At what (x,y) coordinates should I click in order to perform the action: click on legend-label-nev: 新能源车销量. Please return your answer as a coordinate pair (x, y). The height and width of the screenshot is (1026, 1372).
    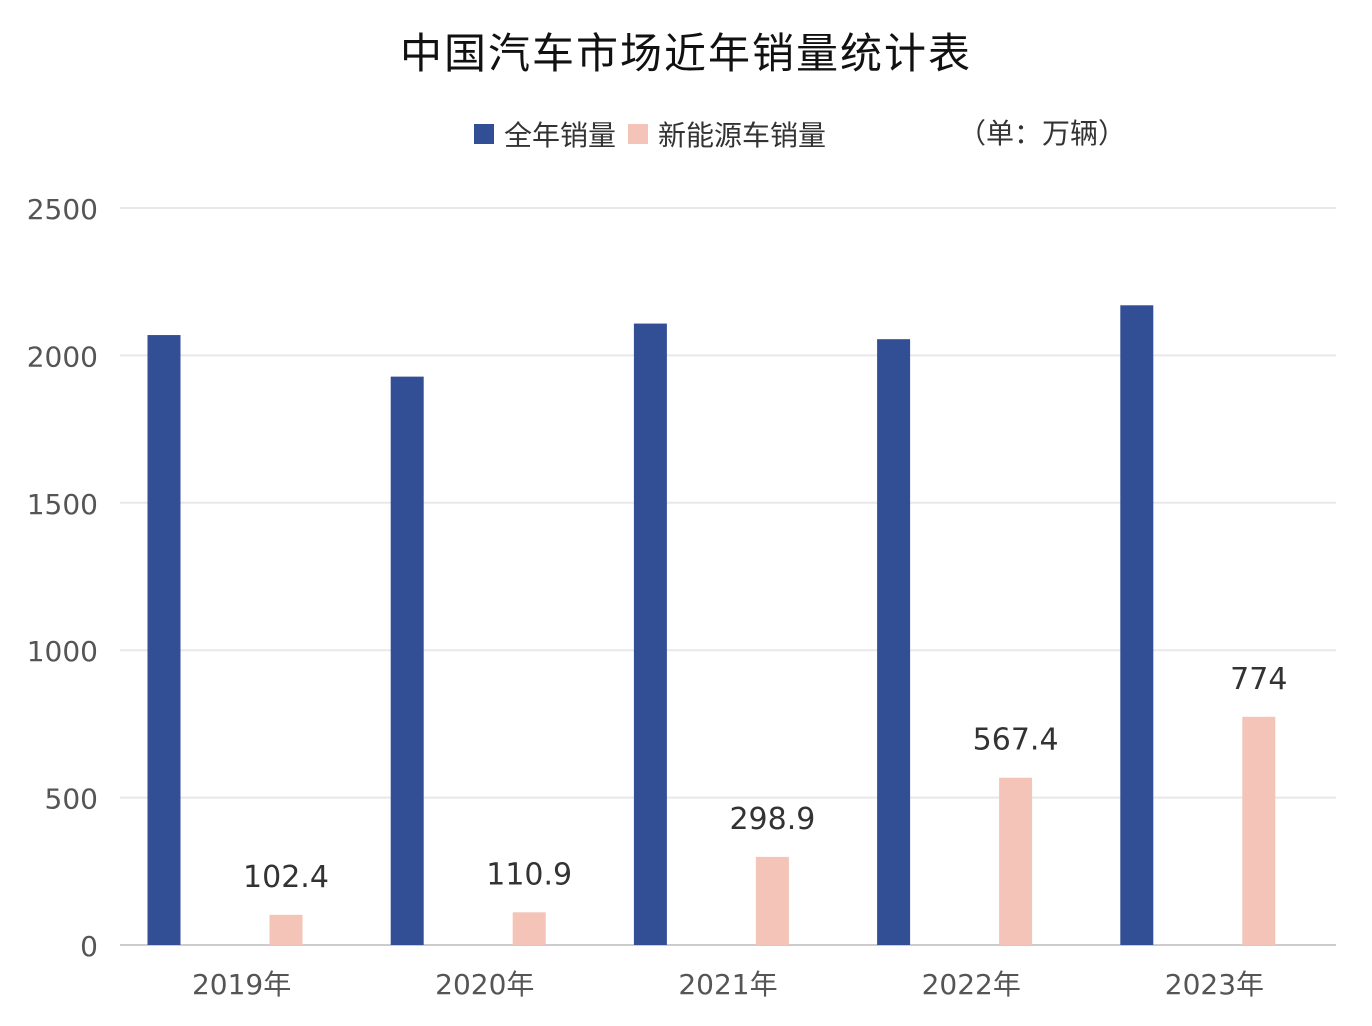
    Looking at the image, I should click on (742, 135).